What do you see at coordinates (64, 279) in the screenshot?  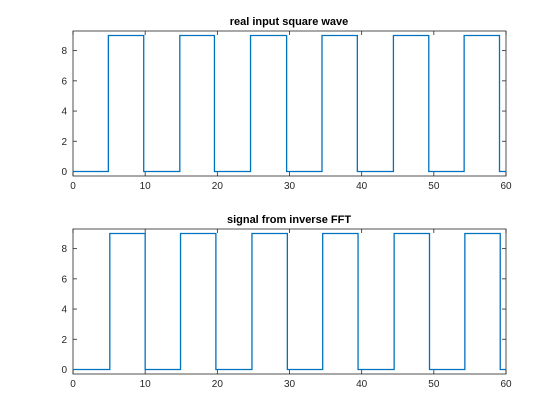 I see `subplot-bottom-ytick-label: 6` at bounding box center [64, 279].